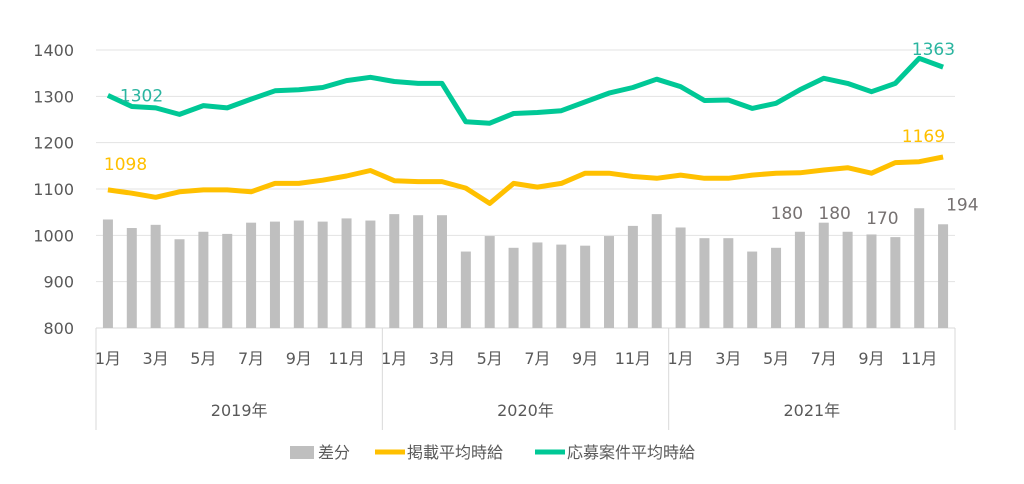  I want to click on green-data-label: 1302, so click(141, 96).